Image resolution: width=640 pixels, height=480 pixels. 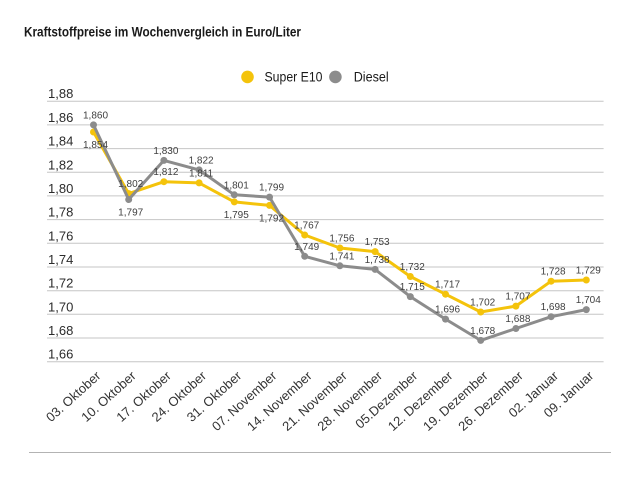 I want to click on svg-text: 1,738, so click(x=377, y=260).